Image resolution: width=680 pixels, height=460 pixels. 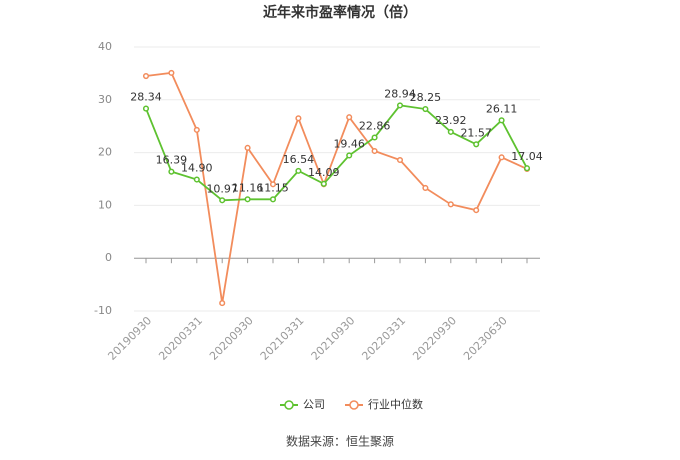 I want to click on data-label: 22.86, so click(x=375, y=125).